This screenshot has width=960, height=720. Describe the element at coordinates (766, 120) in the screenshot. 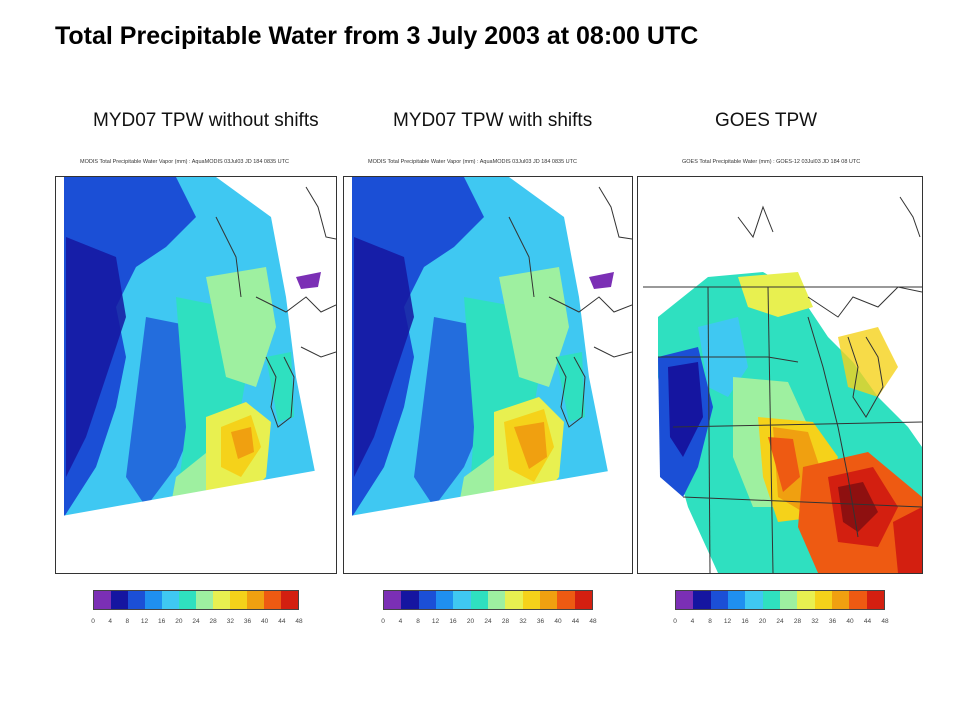

I see `panel-title: GOES TPW` at that location.